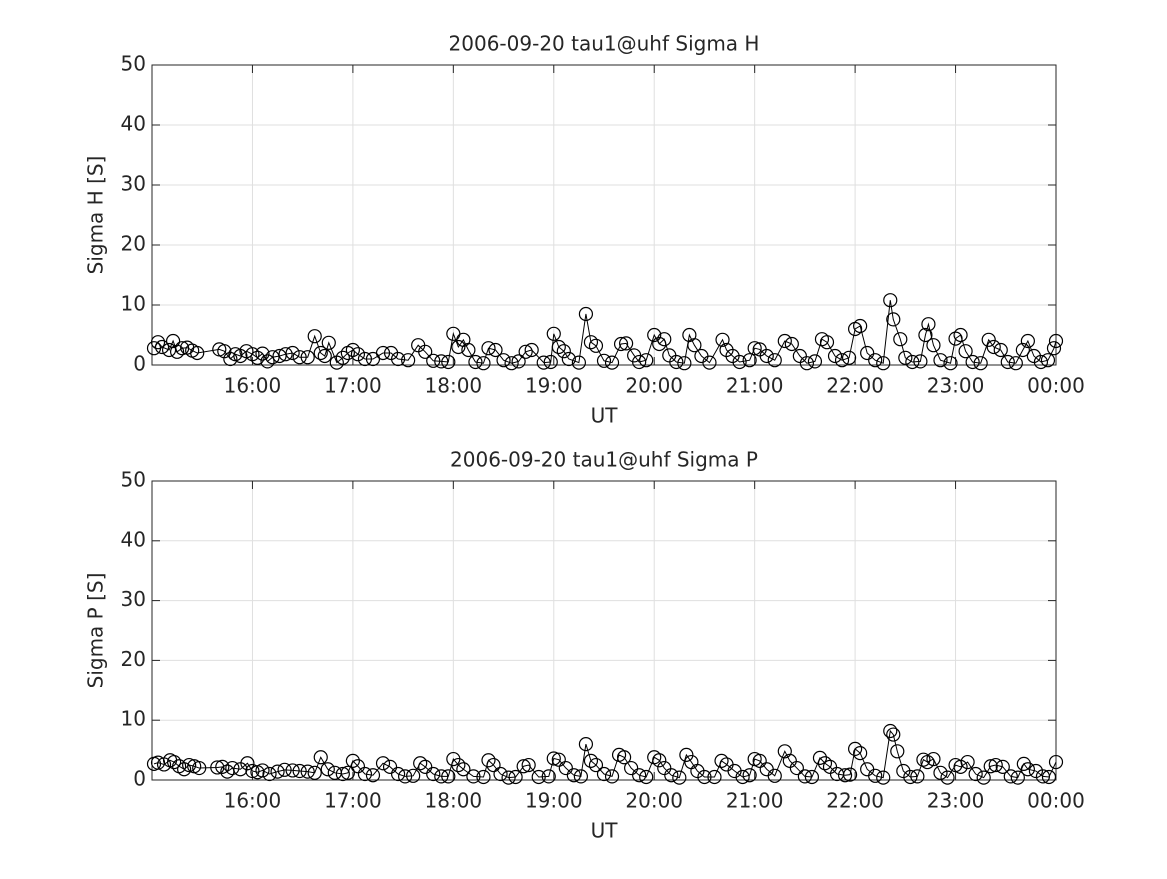 This screenshot has width=1167, height=879. What do you see at coordinates (605, 416) in the screenshot?
I see `x-axis-label: UT` at bounding box center [605, 416].